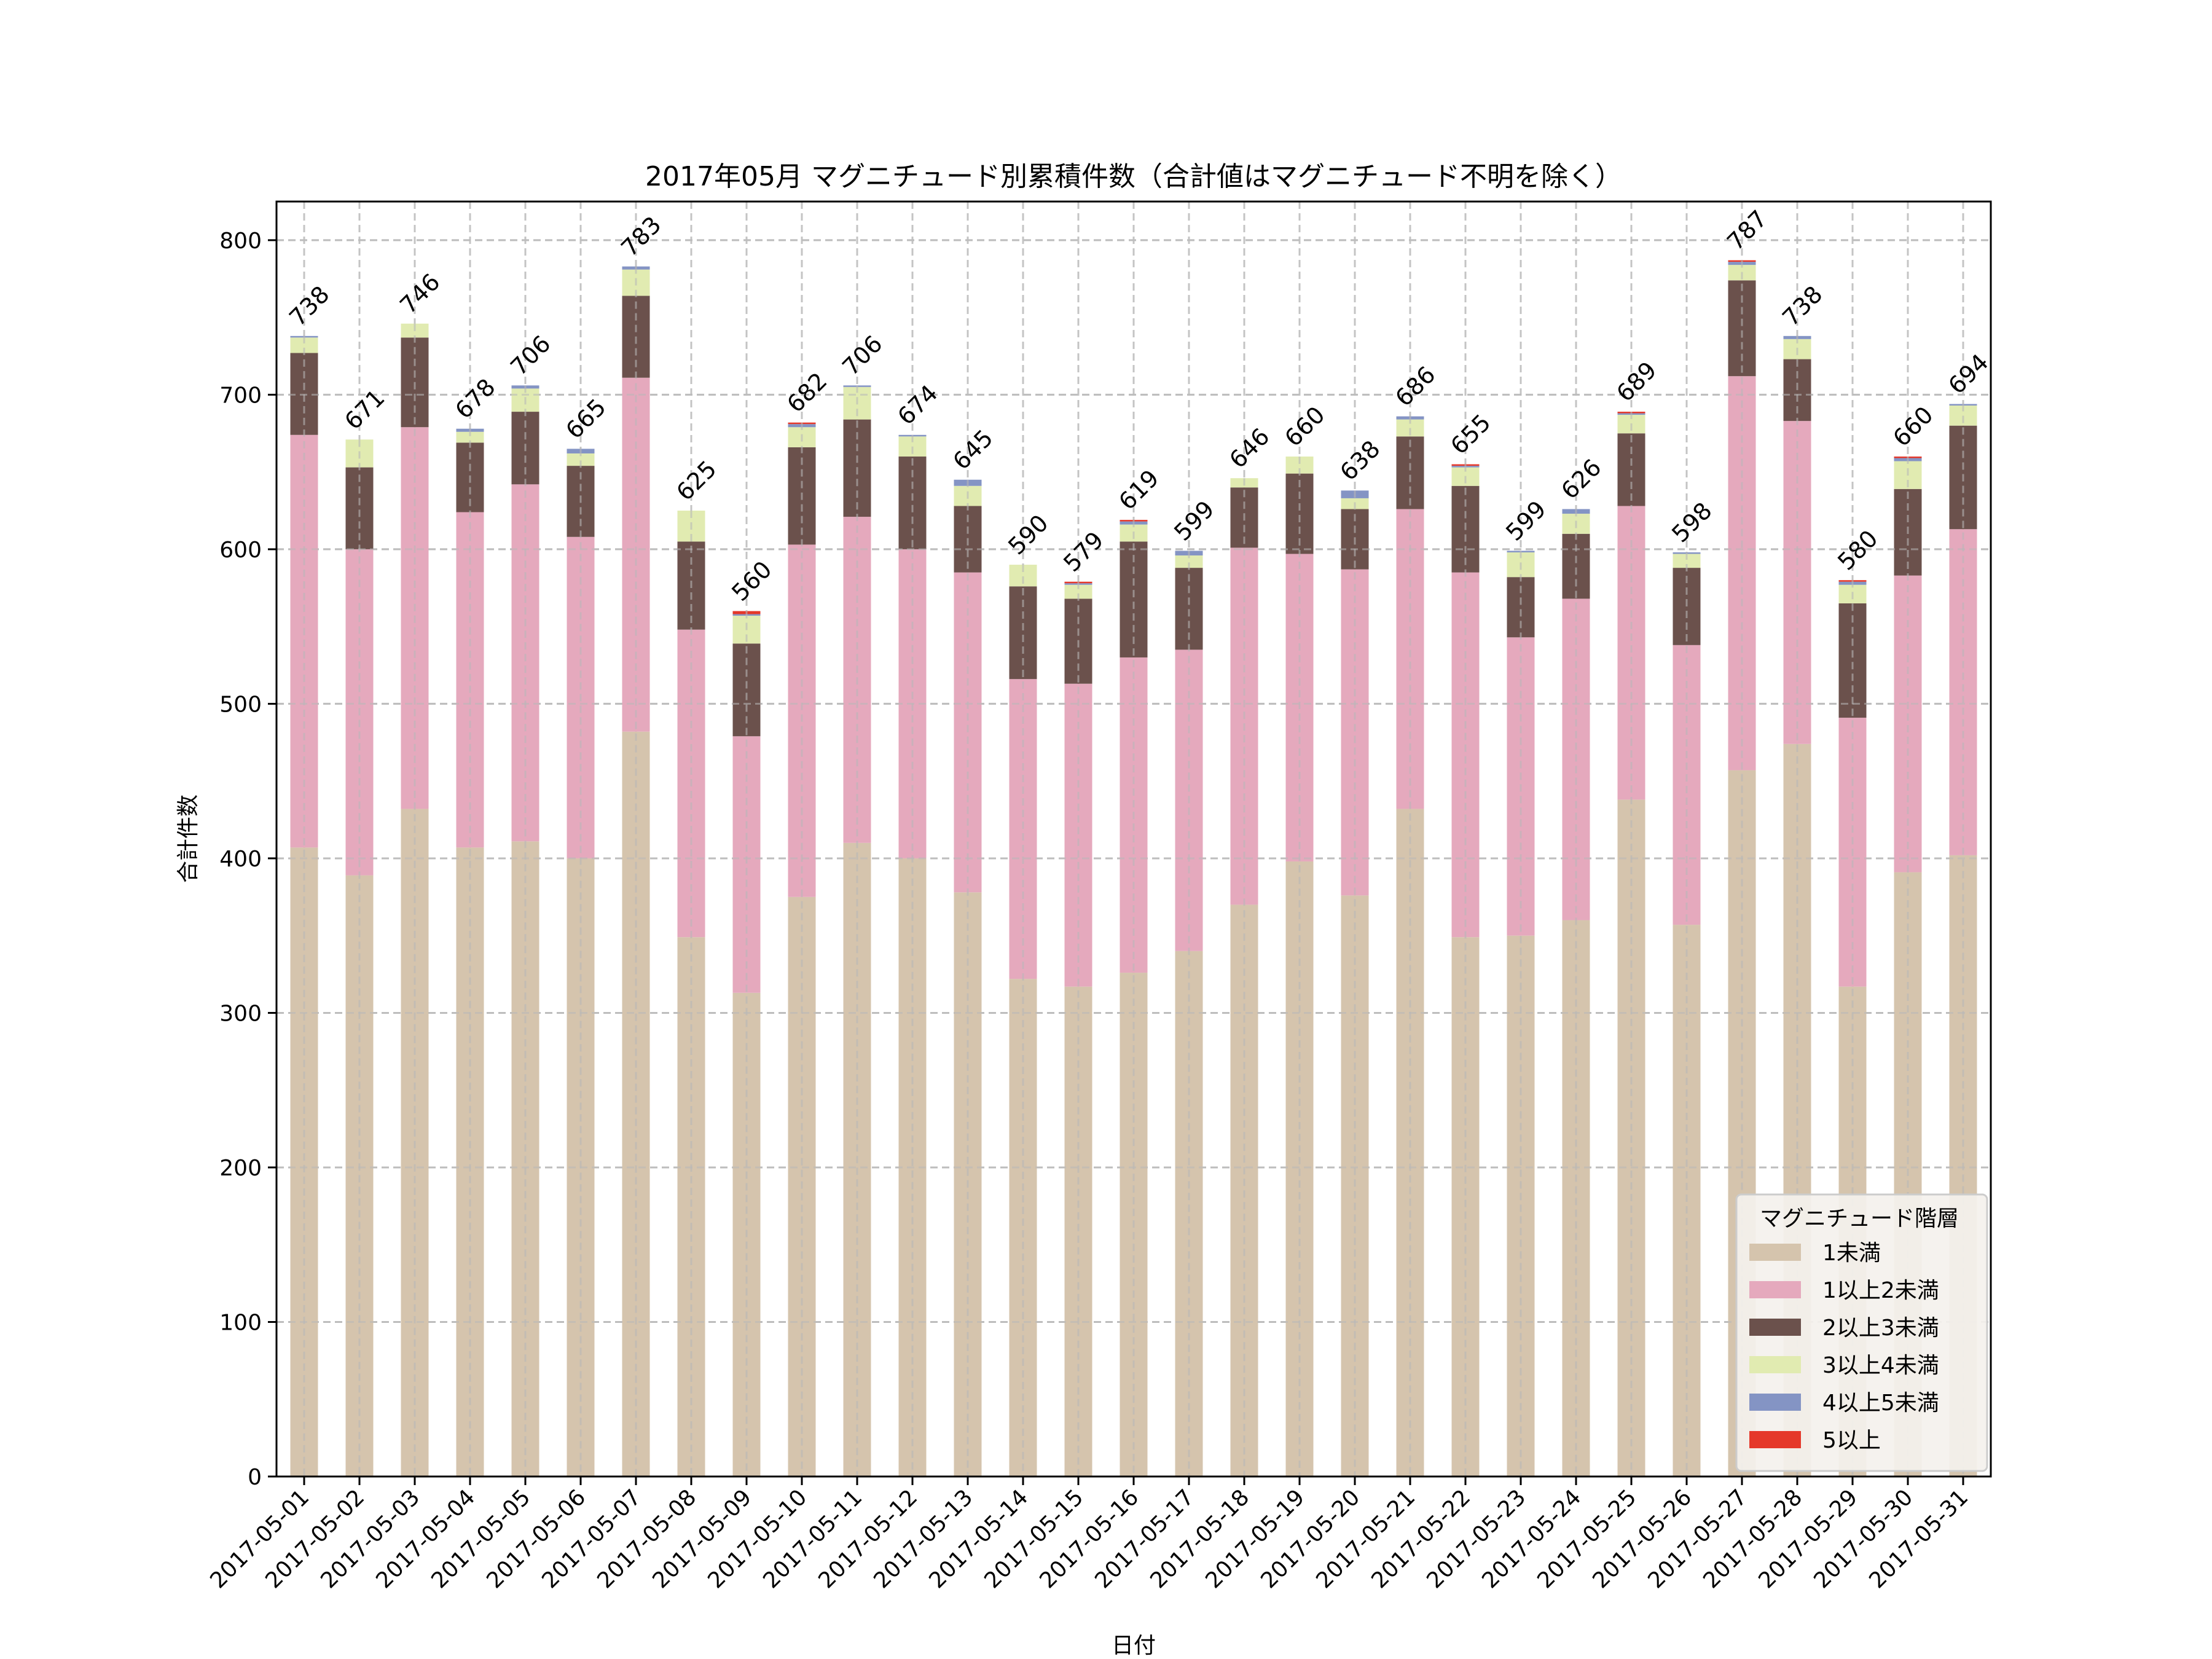 This screenshot has width=2212, height=1659. I want to click on total-label: 638, so click(1360, 460).